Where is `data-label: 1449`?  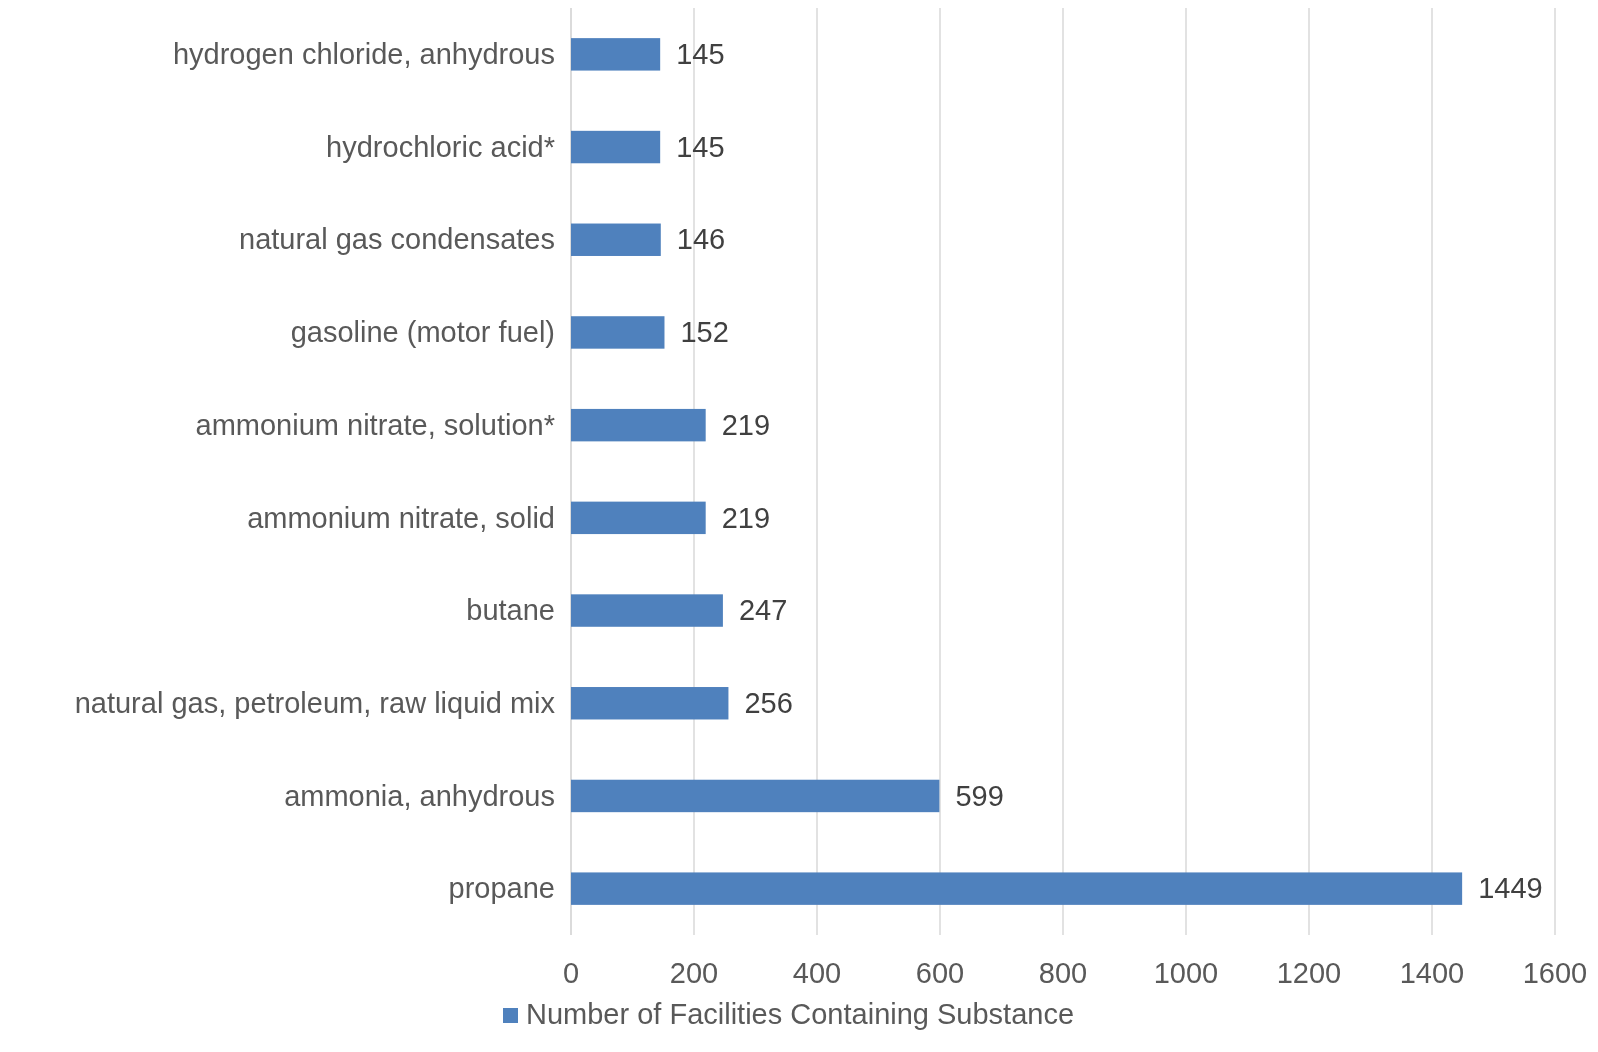 data-label: 1449 is located at coordinates (1510, 888).